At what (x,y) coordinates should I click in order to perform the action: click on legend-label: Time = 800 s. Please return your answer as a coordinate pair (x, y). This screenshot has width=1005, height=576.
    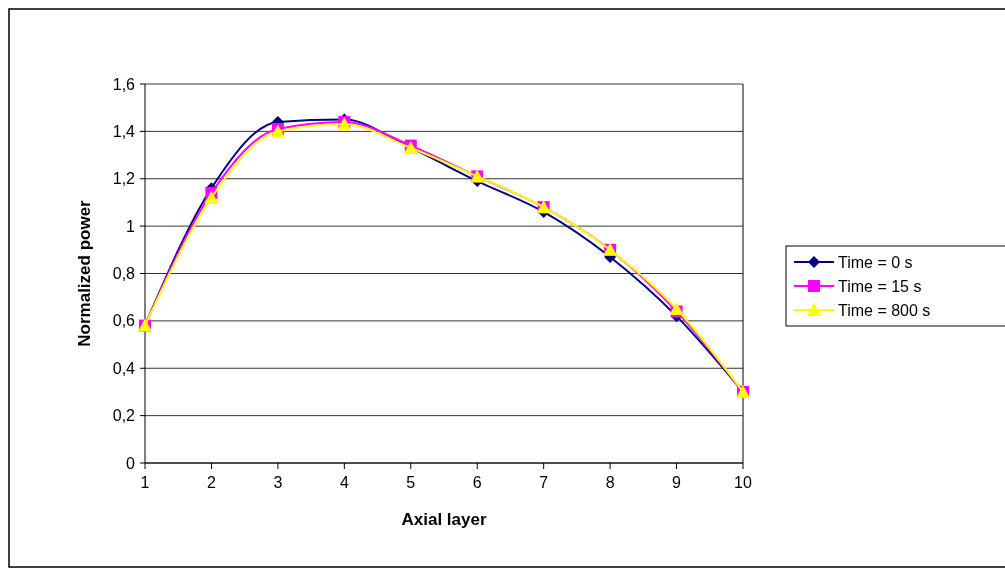
    Looking at the image, I should click on (884, 310).